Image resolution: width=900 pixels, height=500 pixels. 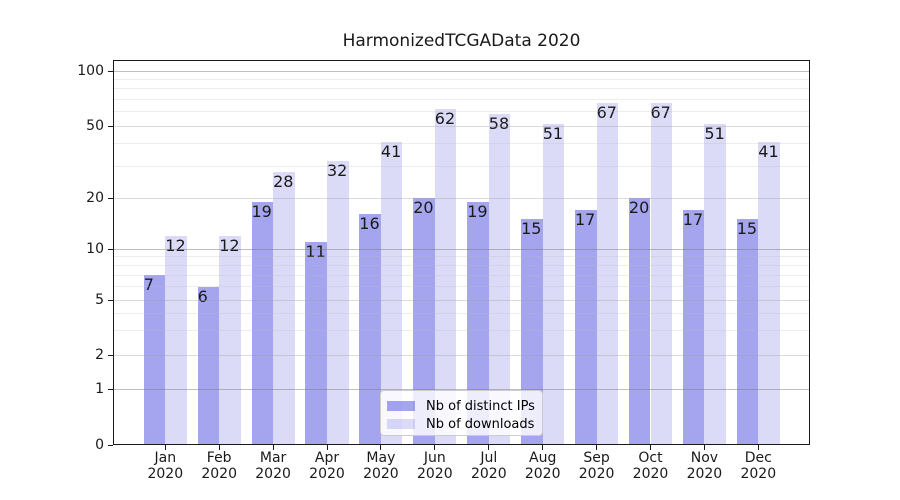 What do you see at coordinates (284, 308) in the screenshot?
I see `bar-downloads-mar: 28` at bounding box center [284, 308].